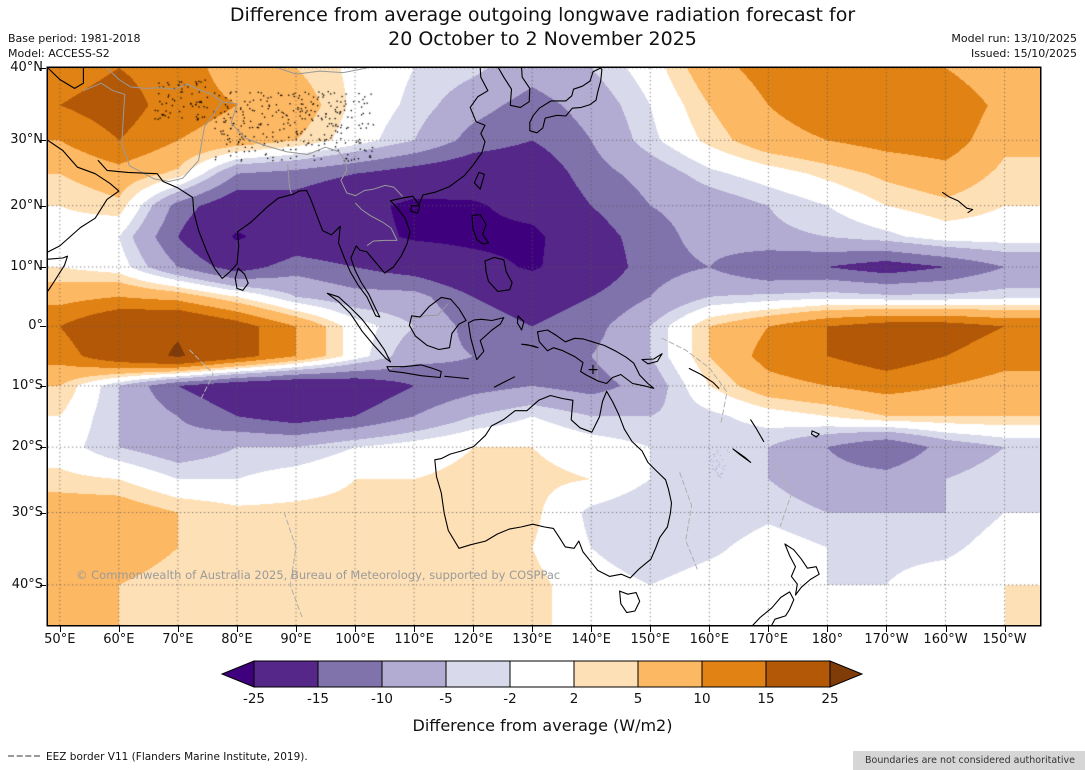 This screenshot has height=770, width=1085. What do you see at coordinates (768, 639) in the screenshot?
I see `lon-tick-label: 170°E` at bounding box center [768, 639].